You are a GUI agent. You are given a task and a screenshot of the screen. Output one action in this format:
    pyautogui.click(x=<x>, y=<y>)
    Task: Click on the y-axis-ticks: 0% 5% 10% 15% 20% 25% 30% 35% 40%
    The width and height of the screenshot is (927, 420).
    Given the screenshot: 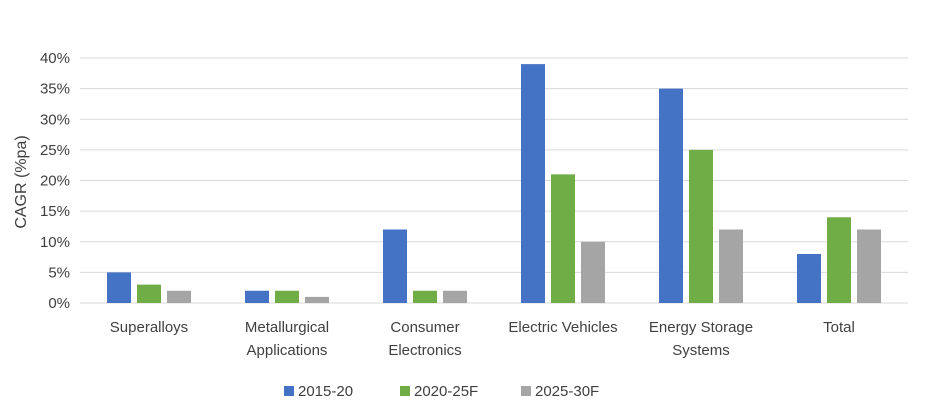 What is the action you would take?
    pyautogui.click(x=55, y=181)
    